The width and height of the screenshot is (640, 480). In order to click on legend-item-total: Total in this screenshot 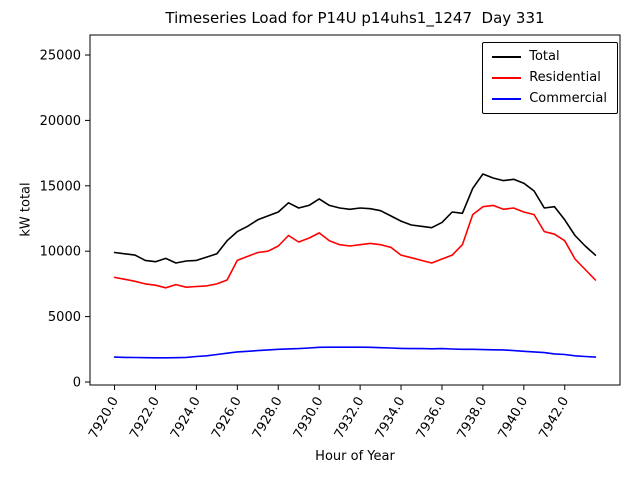, I will do `click(549, 57)`.